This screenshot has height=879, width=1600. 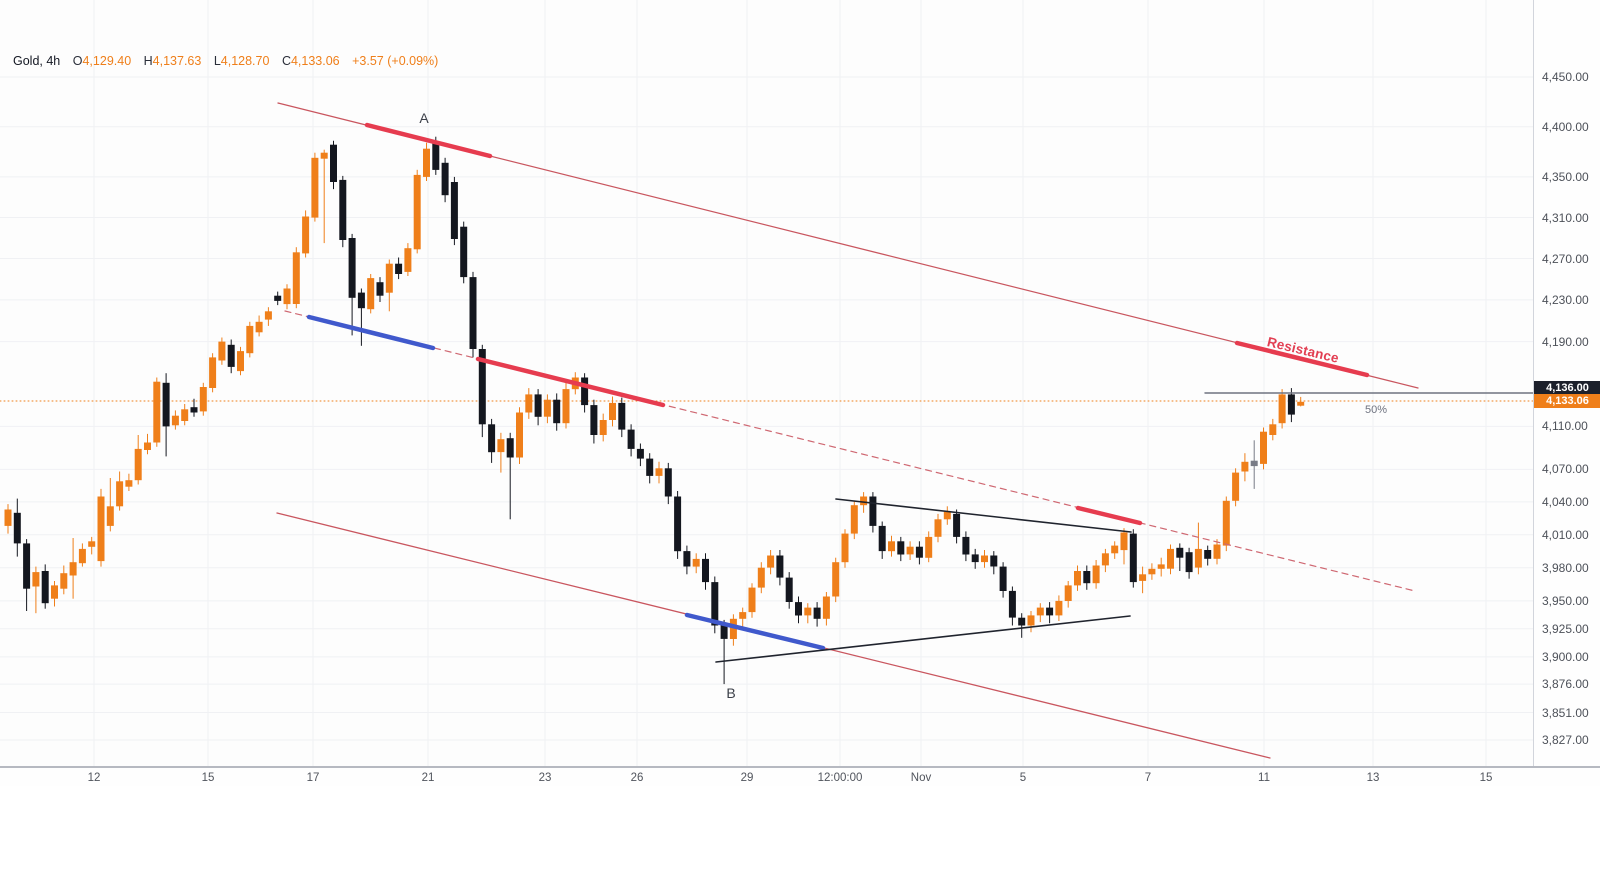 I want to click on price-axis-label: 3,900.00, so click(x=1565, y=656).